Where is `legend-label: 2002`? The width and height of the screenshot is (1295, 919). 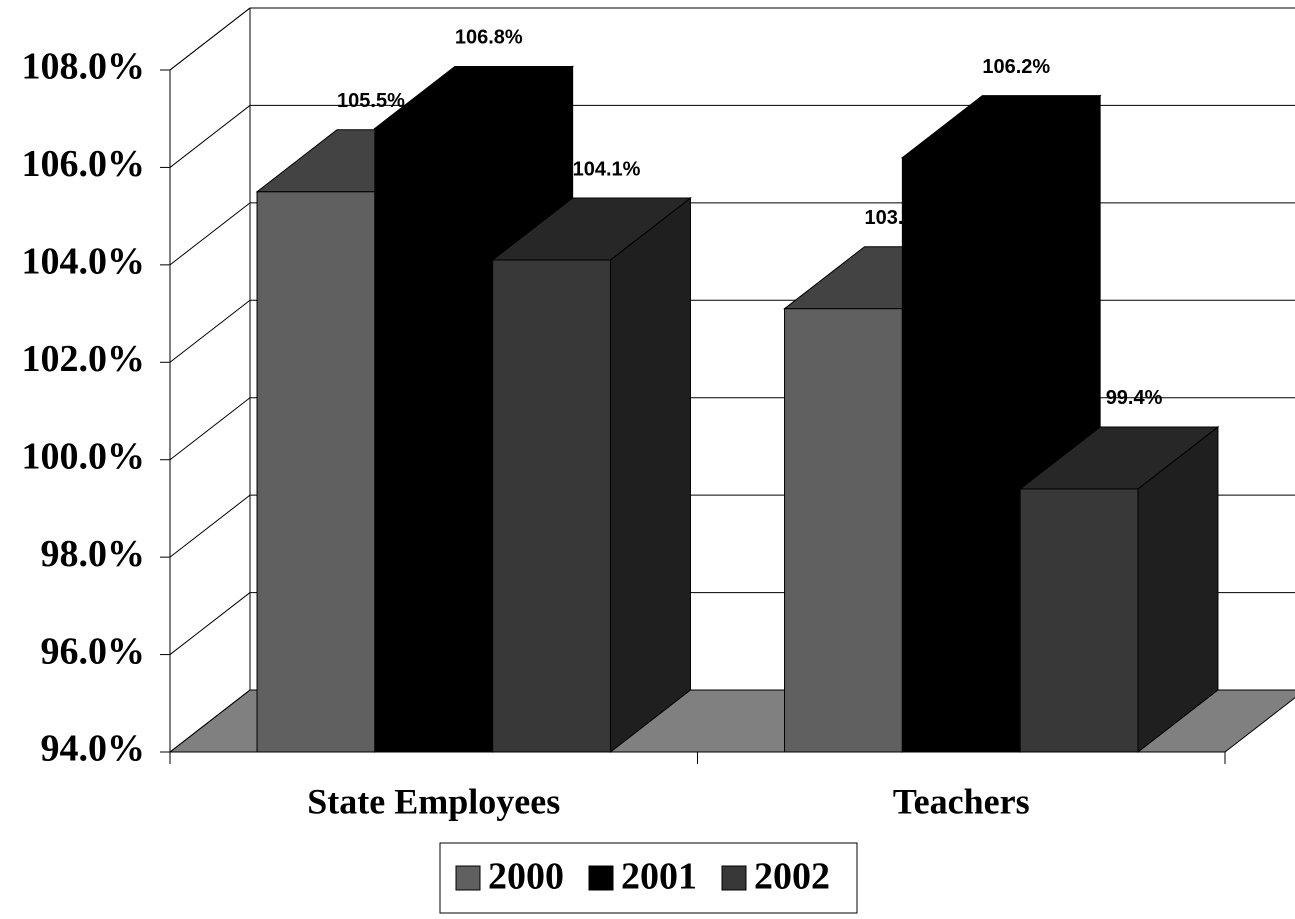
legend-label: 2002 is located at coordinates (792, 877).